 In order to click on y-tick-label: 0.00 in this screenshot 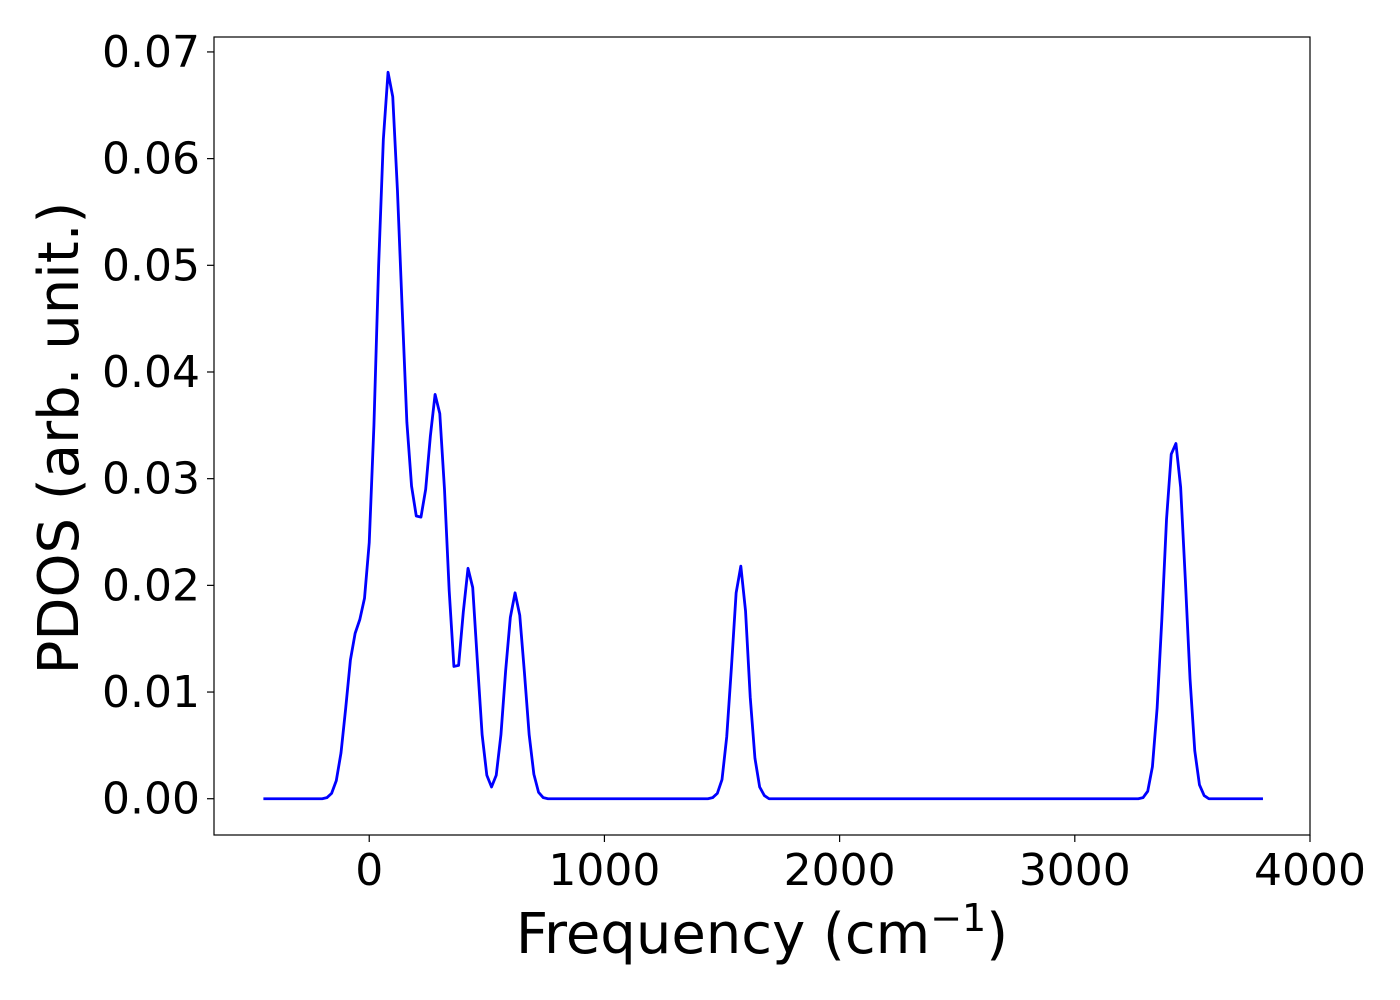, I will do `click(151, 799)`.